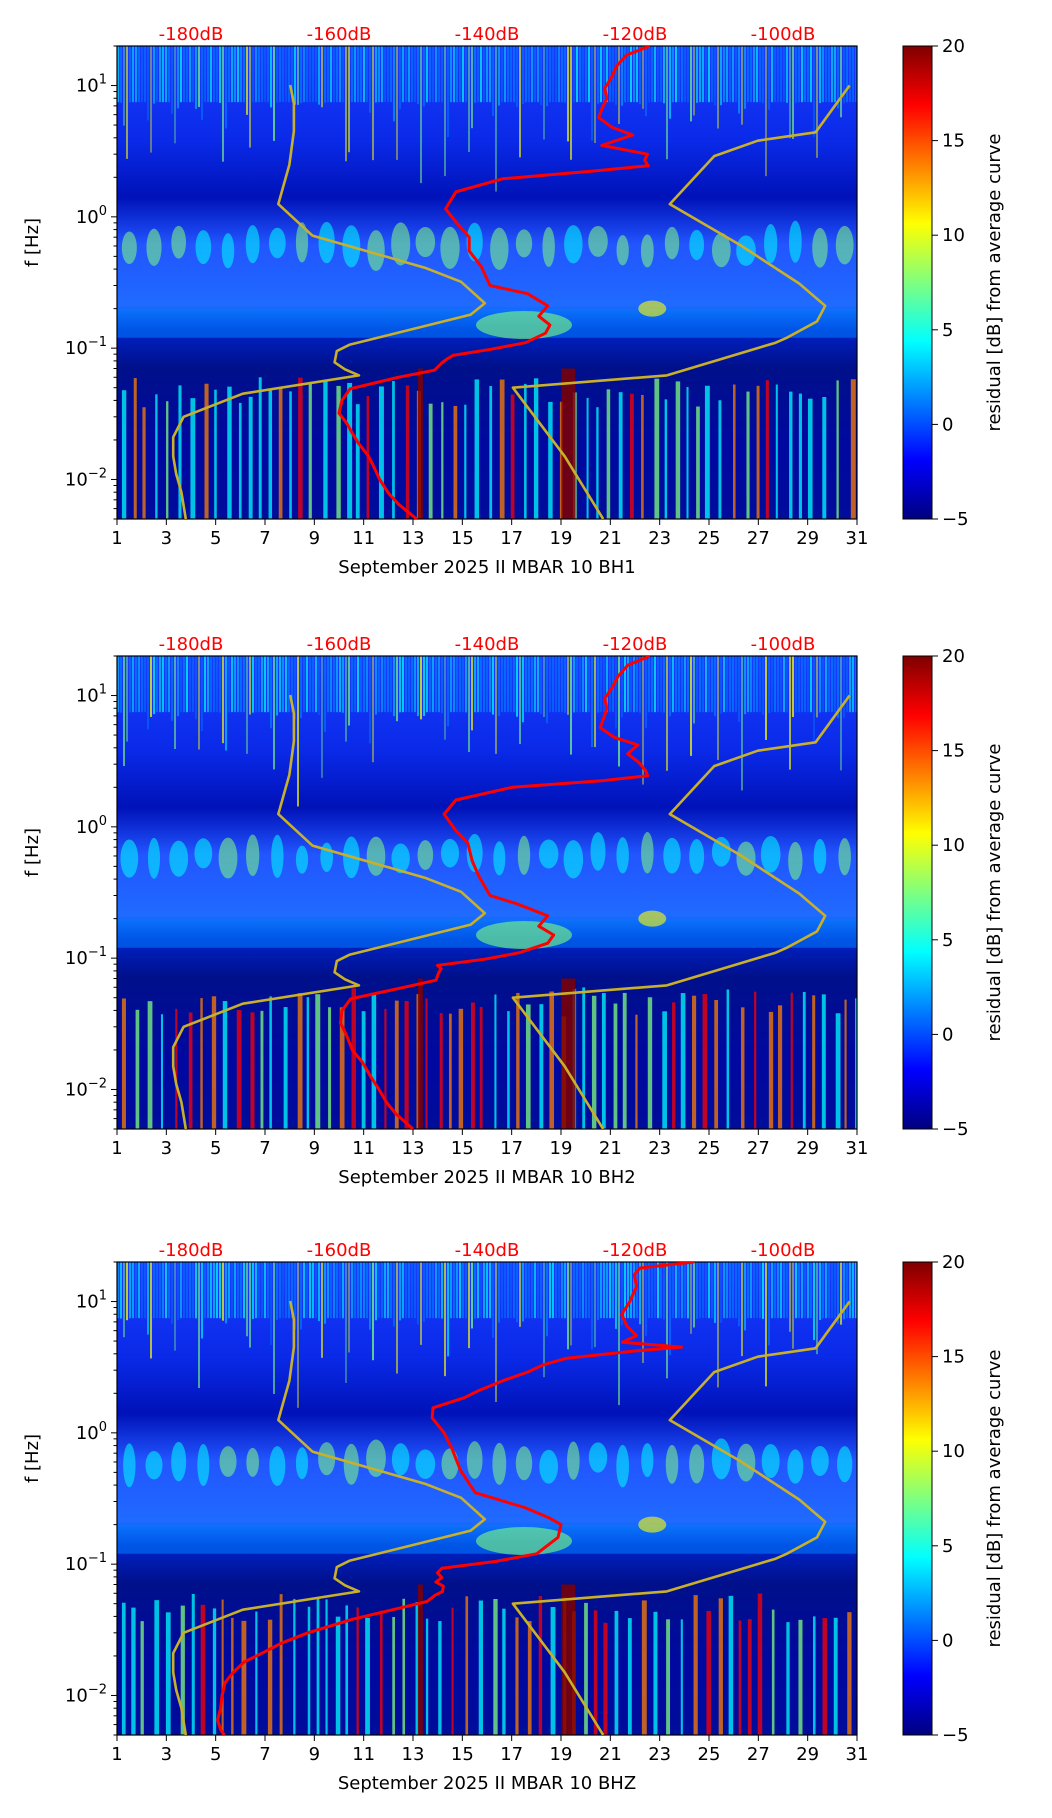 The width and height of the screenshot is (1052, 1818). What do you see at coordinates (486, 1177) in the screenshot?
I see `x-axis-label: September 2025 II MBAR 10 BH2` at bounding box center [486, 1177].